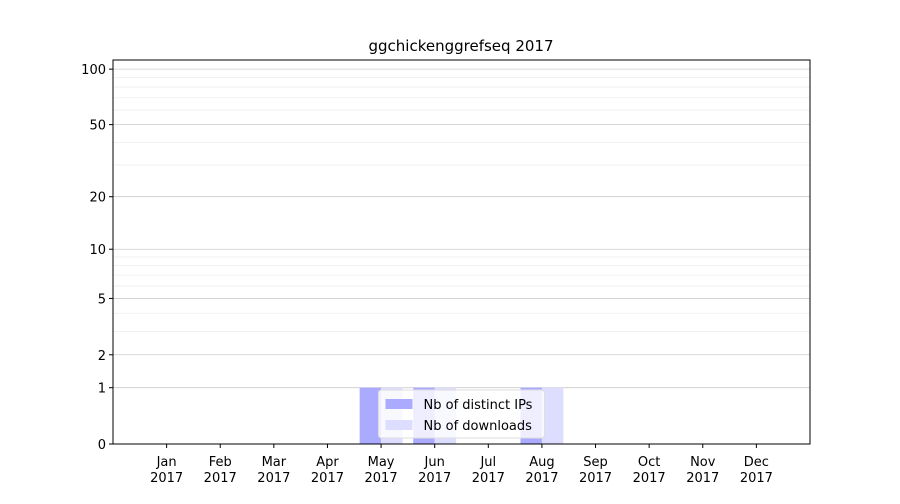 The image size is (900, 504). I want to click on x-tick-label-line: Dec, so click(756, 462).